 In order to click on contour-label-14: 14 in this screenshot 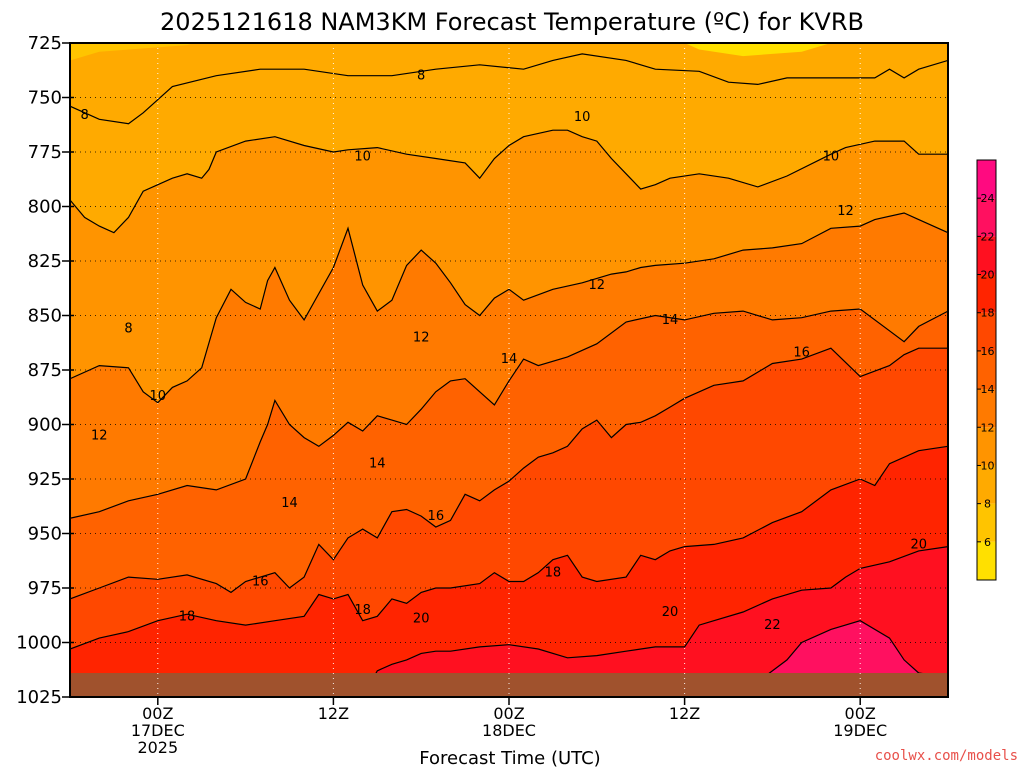, I will do `click(377, 464)`.